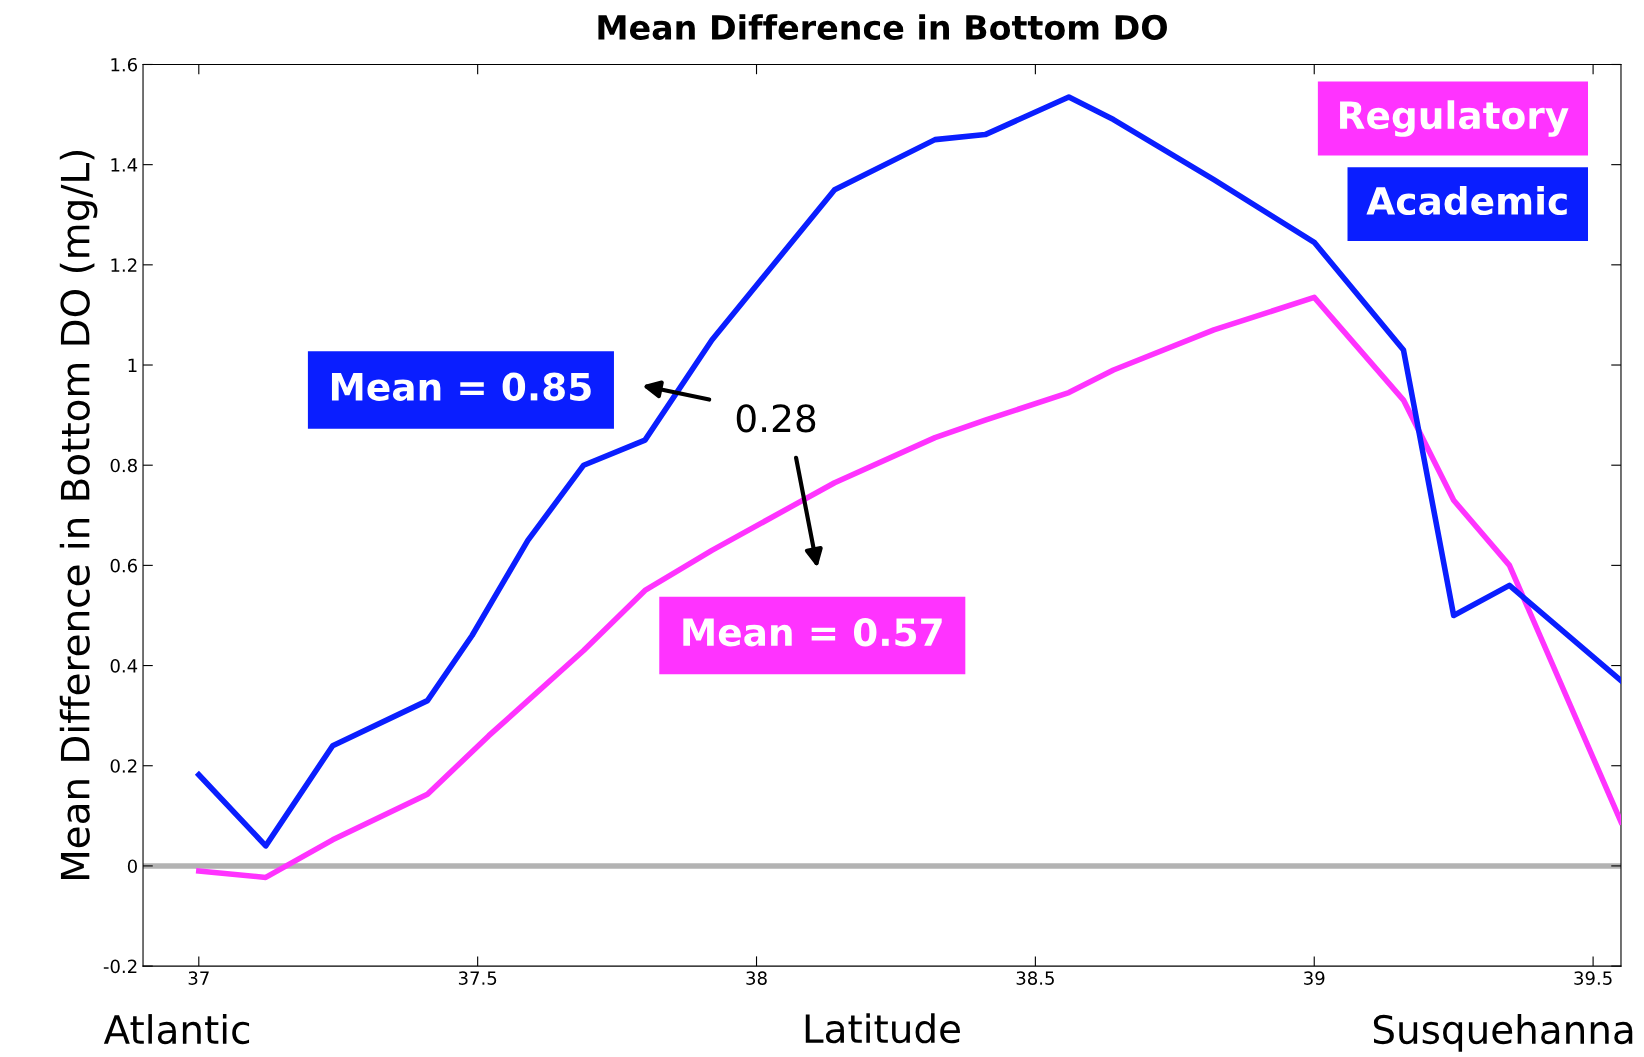  I want to click on y-tick-label: 1.2, so click(124, 265).